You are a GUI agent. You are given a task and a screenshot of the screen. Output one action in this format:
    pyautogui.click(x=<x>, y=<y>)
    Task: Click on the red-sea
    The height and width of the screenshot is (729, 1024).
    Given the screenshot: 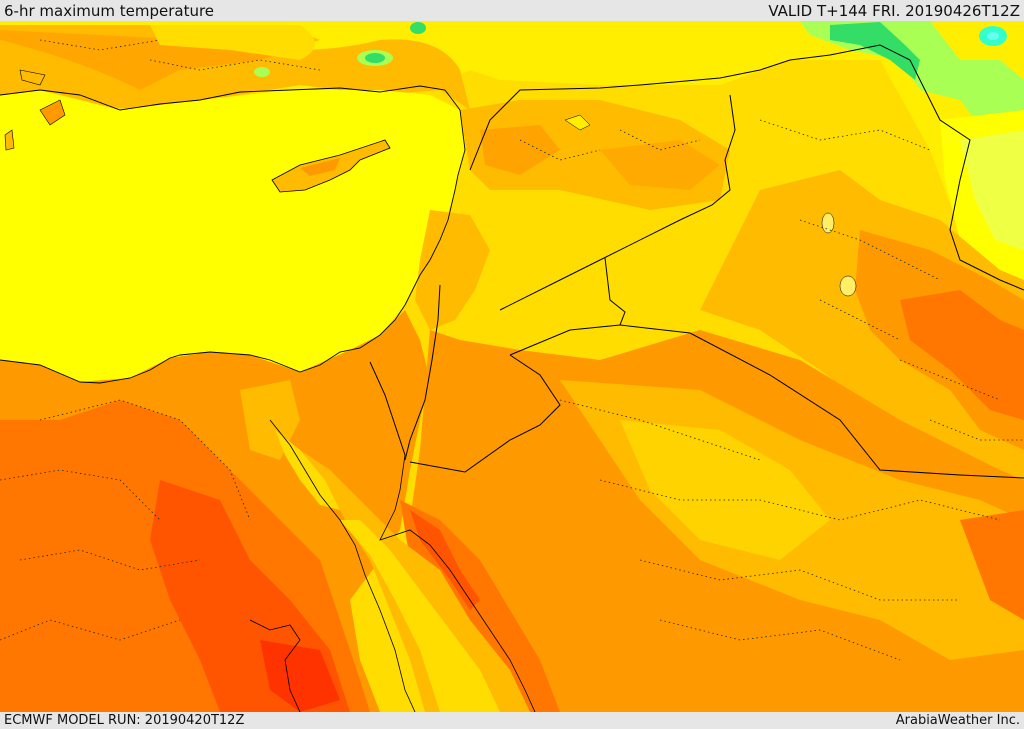 What is the action you would take?
    pyautogui.click(x=415, y=581)
    